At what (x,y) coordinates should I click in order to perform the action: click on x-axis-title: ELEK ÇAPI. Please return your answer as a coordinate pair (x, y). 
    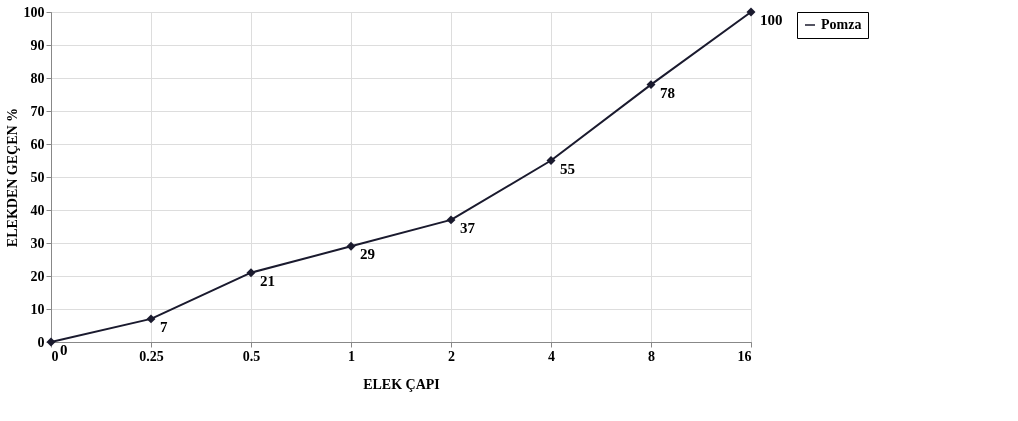
    Looking at the image, I should click on (401, 384).